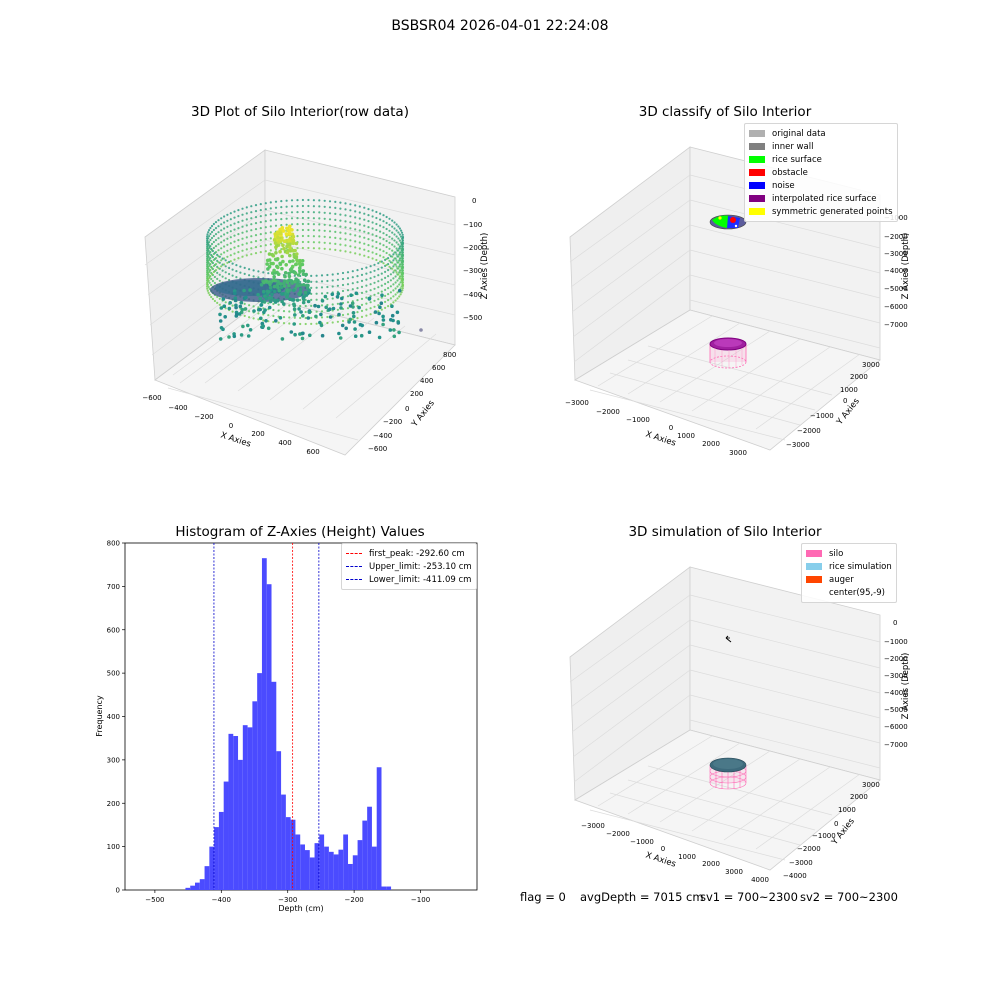  What do you see at coordinates (392, 422) in the screenshot?
I see `p1-ytick: −200` at bounding box center [392, 422].